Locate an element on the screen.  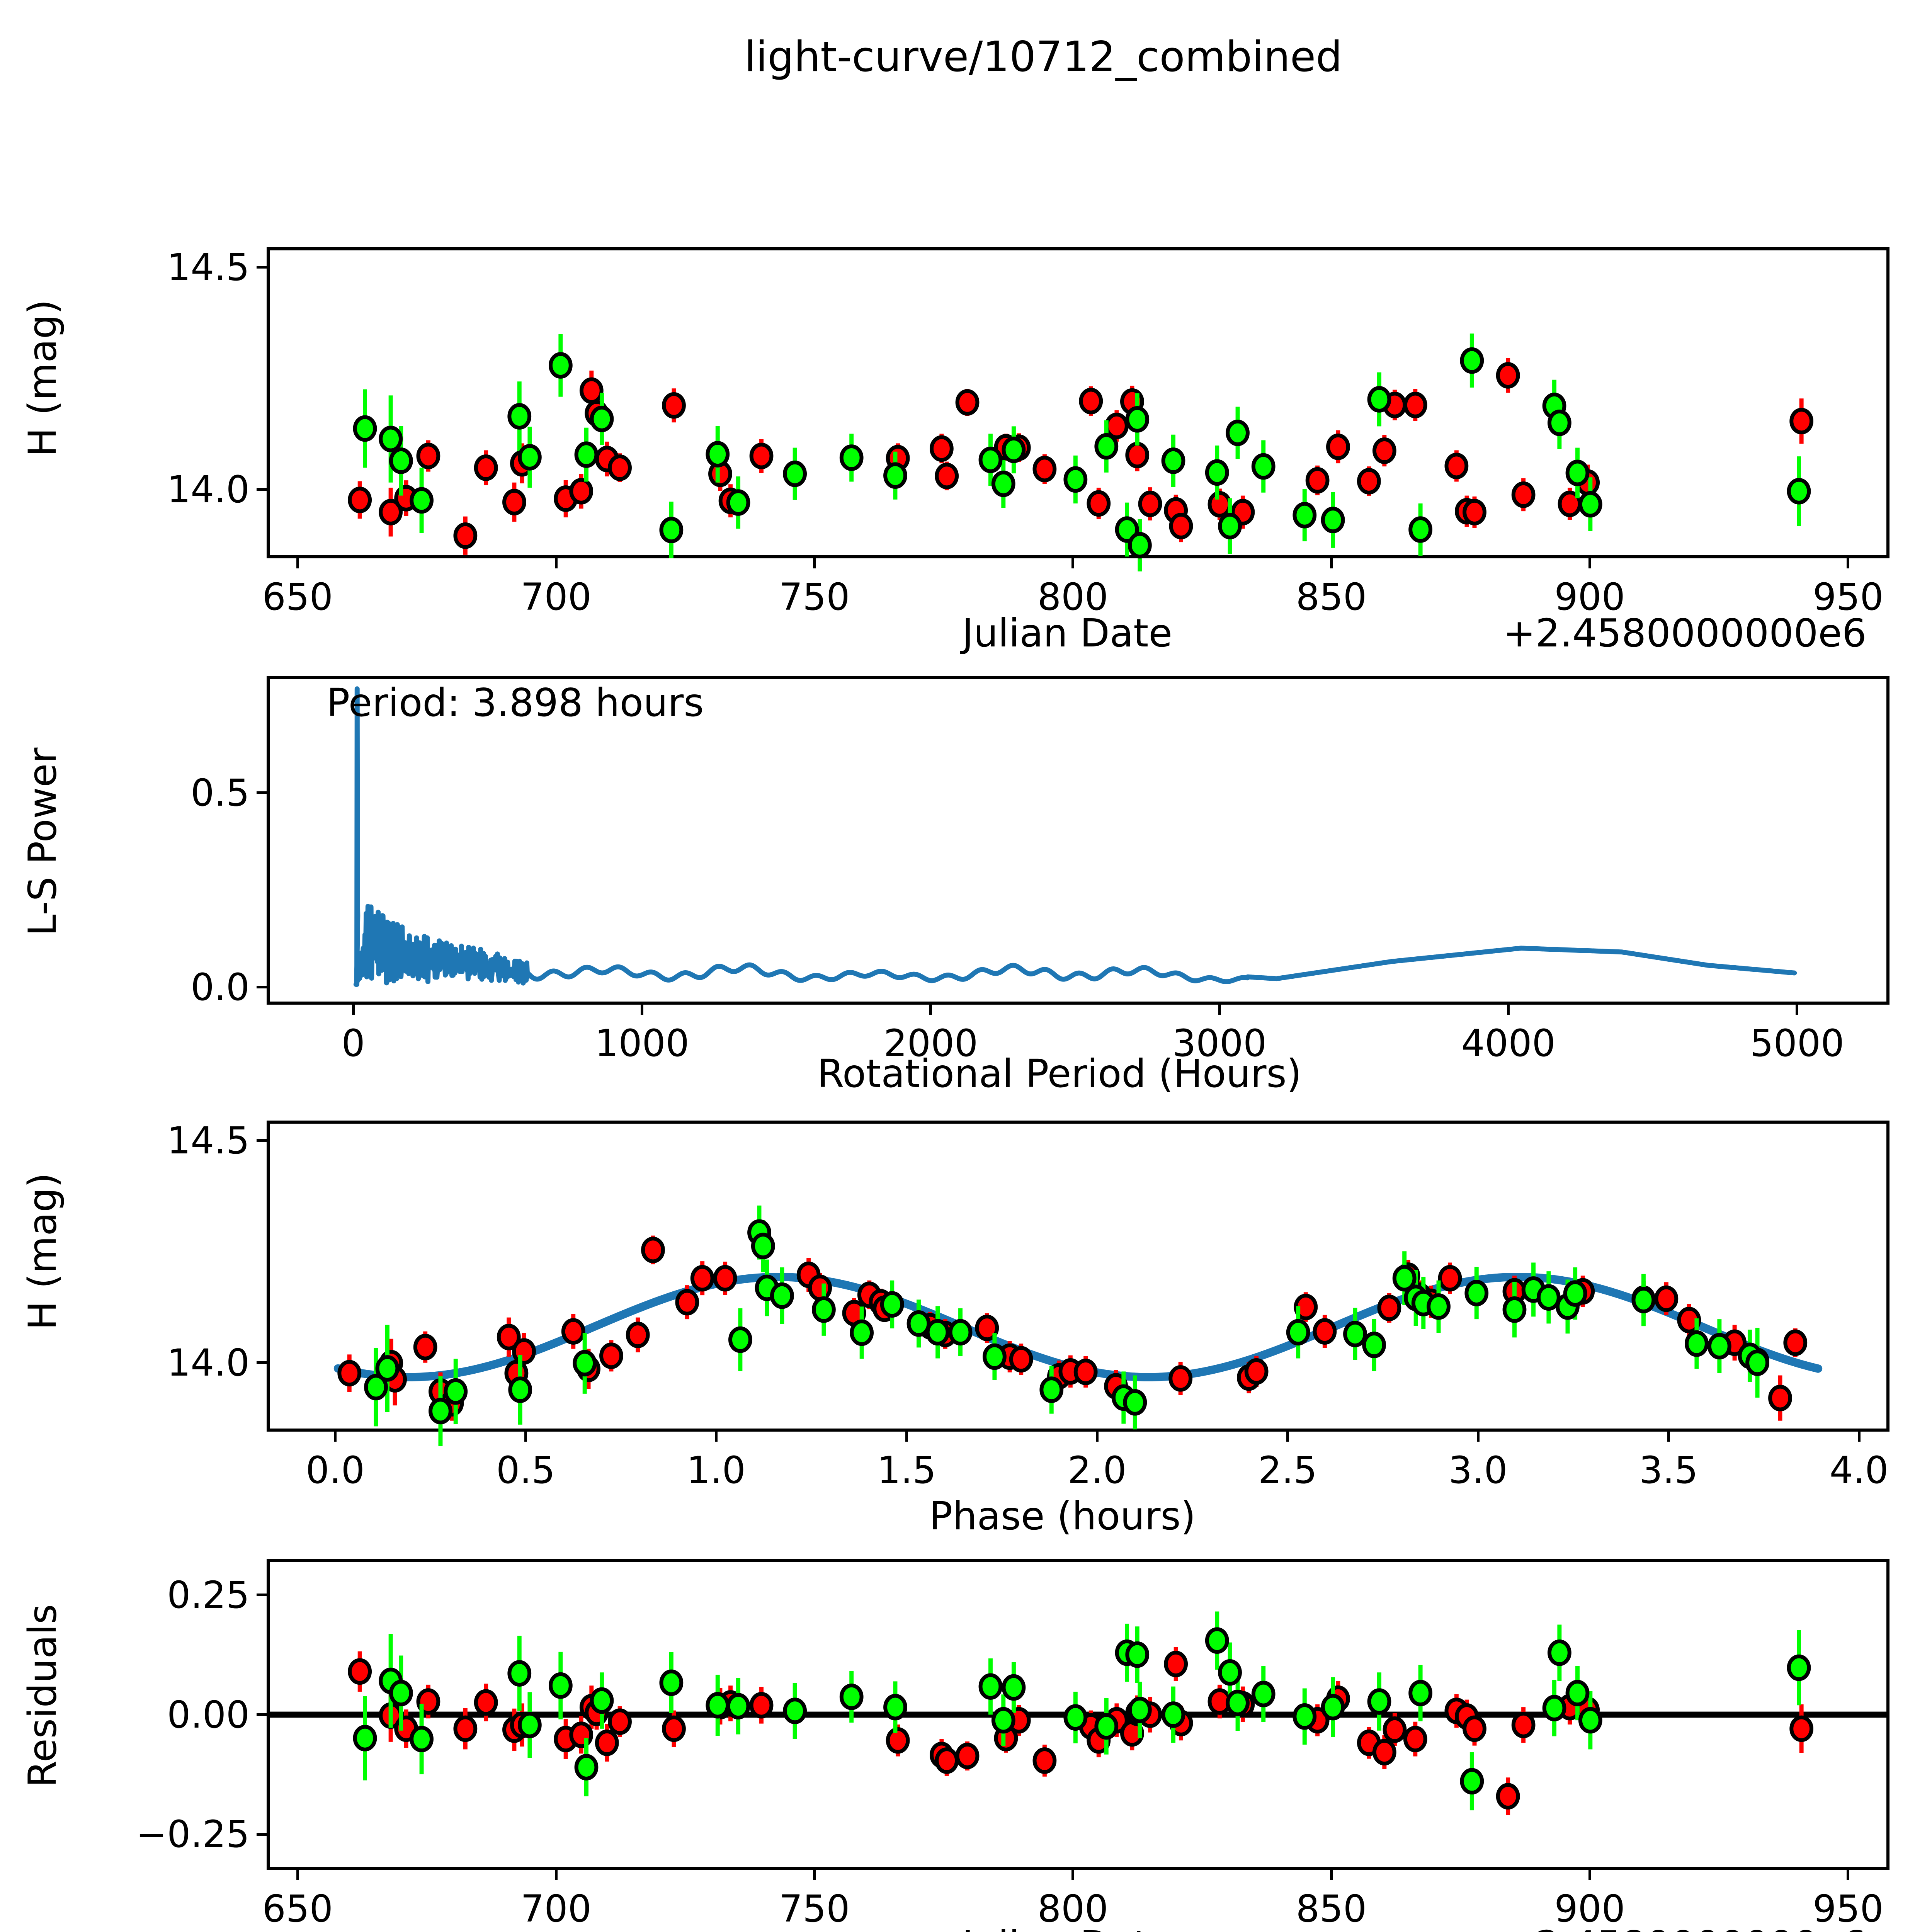
x-tick-label: 2.5 is located at coordinates (1288, 1470).